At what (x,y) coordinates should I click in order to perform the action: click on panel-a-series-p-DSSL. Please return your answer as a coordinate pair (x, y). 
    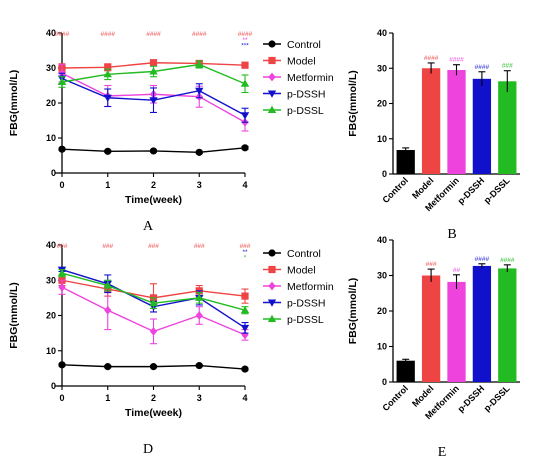
    Looking at the image, I should click on (153, 77).